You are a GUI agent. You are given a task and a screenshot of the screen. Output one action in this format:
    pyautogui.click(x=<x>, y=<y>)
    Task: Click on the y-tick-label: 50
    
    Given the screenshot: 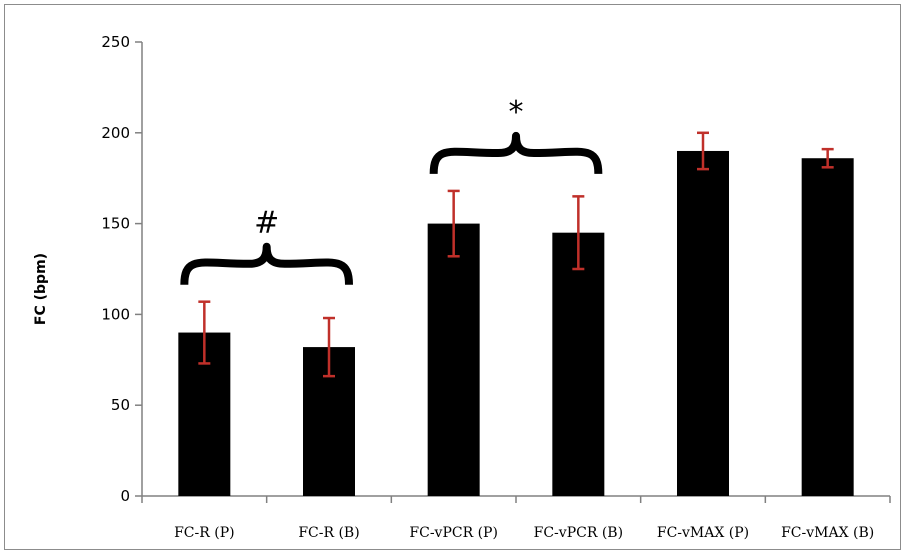 What is the action you would take?
    pyautogui.click(x=120, y=405)
    